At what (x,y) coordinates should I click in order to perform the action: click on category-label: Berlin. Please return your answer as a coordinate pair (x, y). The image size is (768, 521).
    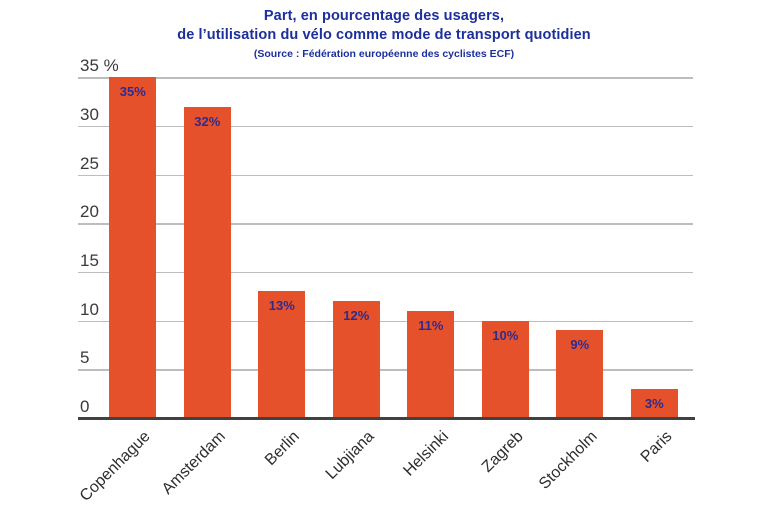
    Looking at the image, I should click on (282, 448).